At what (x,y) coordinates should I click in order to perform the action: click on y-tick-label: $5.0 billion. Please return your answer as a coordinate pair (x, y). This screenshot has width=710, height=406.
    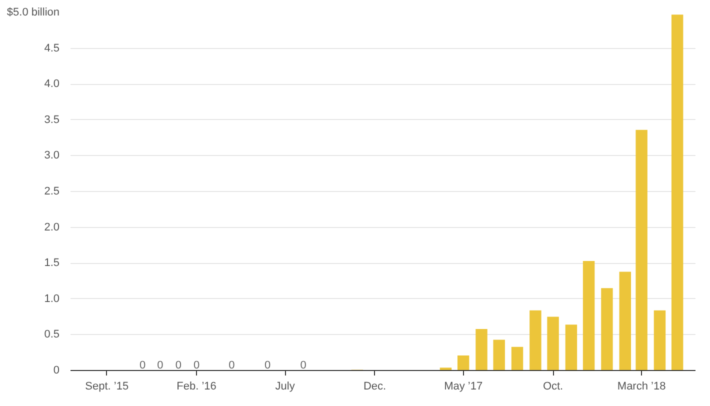
    Looking at the image, I should click on (33, 12).